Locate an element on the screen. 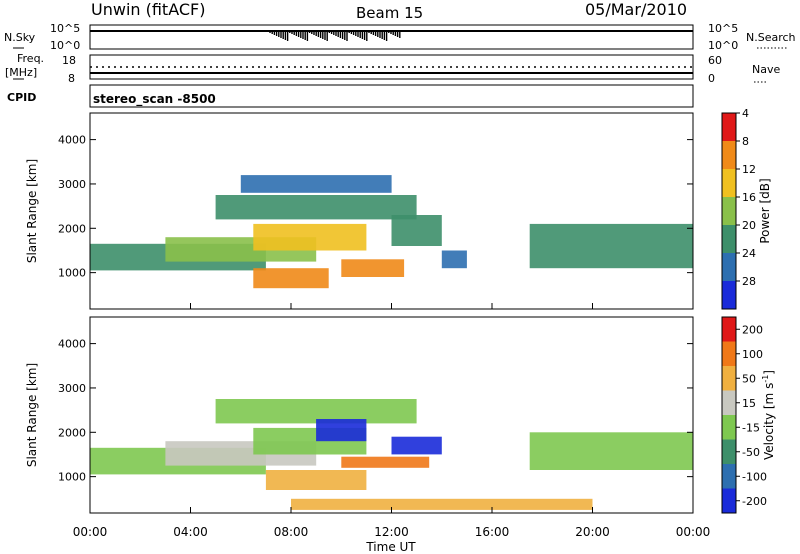  velocity-colorbar-frame is located at coordinates (729, 415).